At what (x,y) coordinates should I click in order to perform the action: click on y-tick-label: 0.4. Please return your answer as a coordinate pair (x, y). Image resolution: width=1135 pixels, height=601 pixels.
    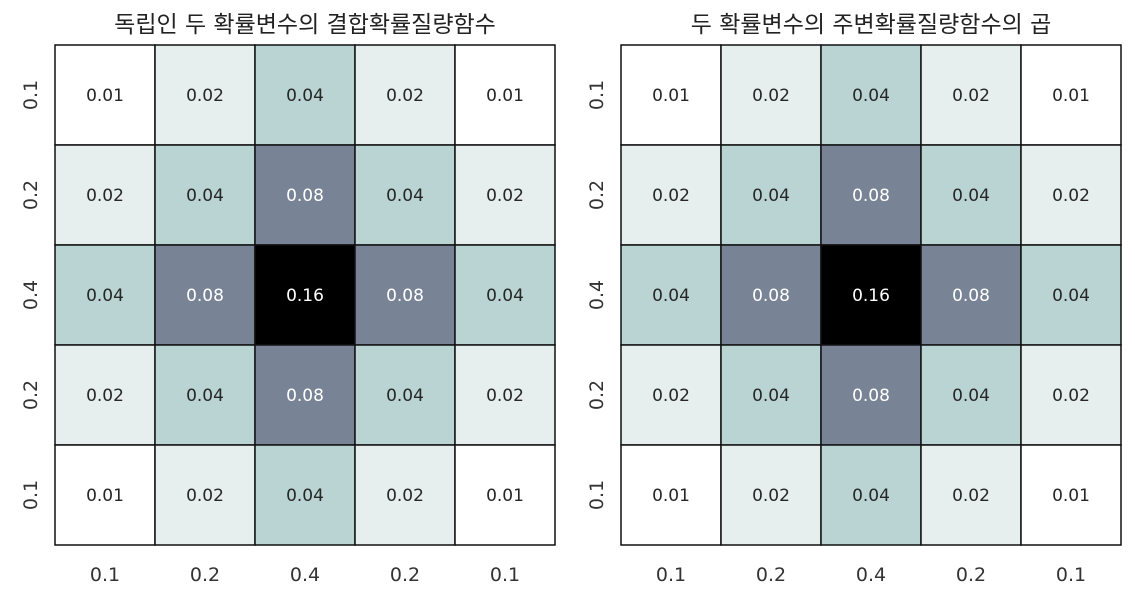
    Looking at the image, I should click on (31, 295).